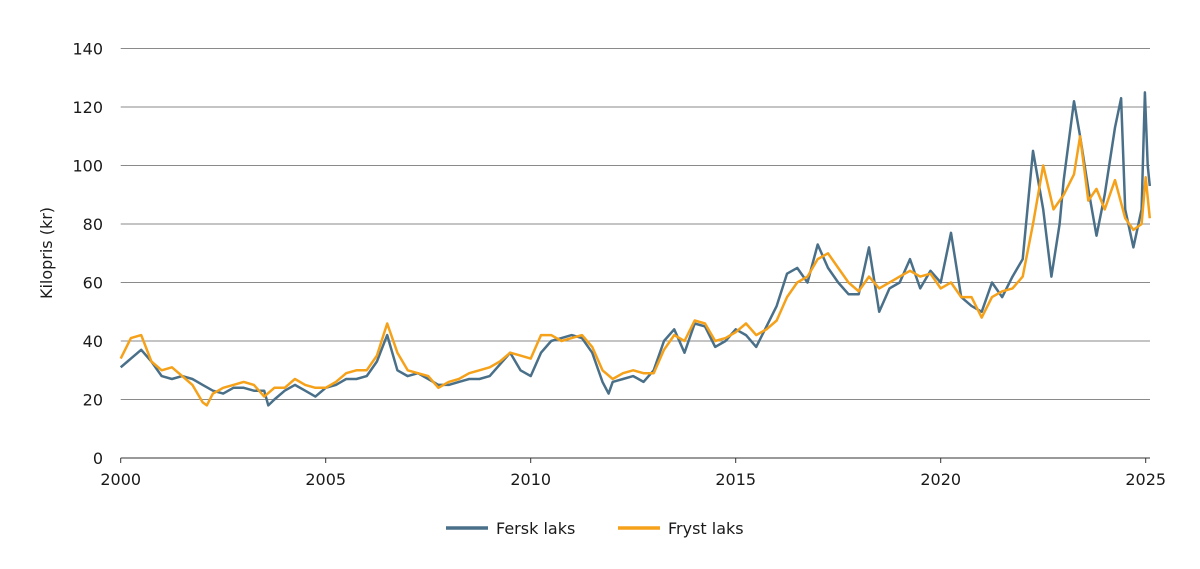 The image size is (1200, 569). Describe the element at coordinates (93, 341) in the screenshot. I see `y-tick-label: 40` at that location.